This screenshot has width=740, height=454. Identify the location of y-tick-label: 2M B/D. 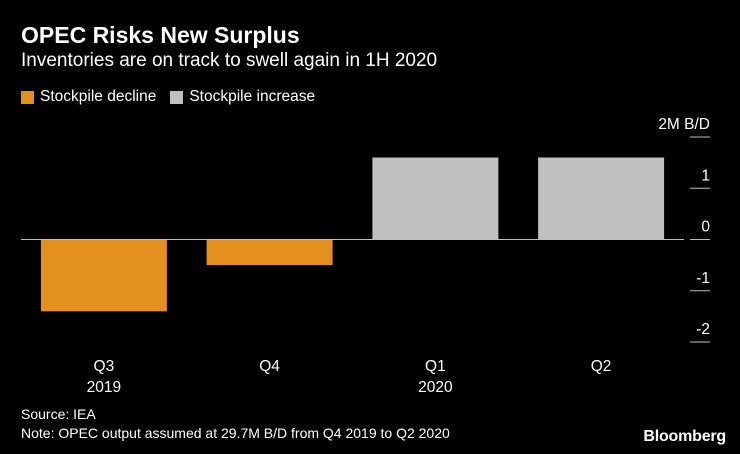
(684, 124).